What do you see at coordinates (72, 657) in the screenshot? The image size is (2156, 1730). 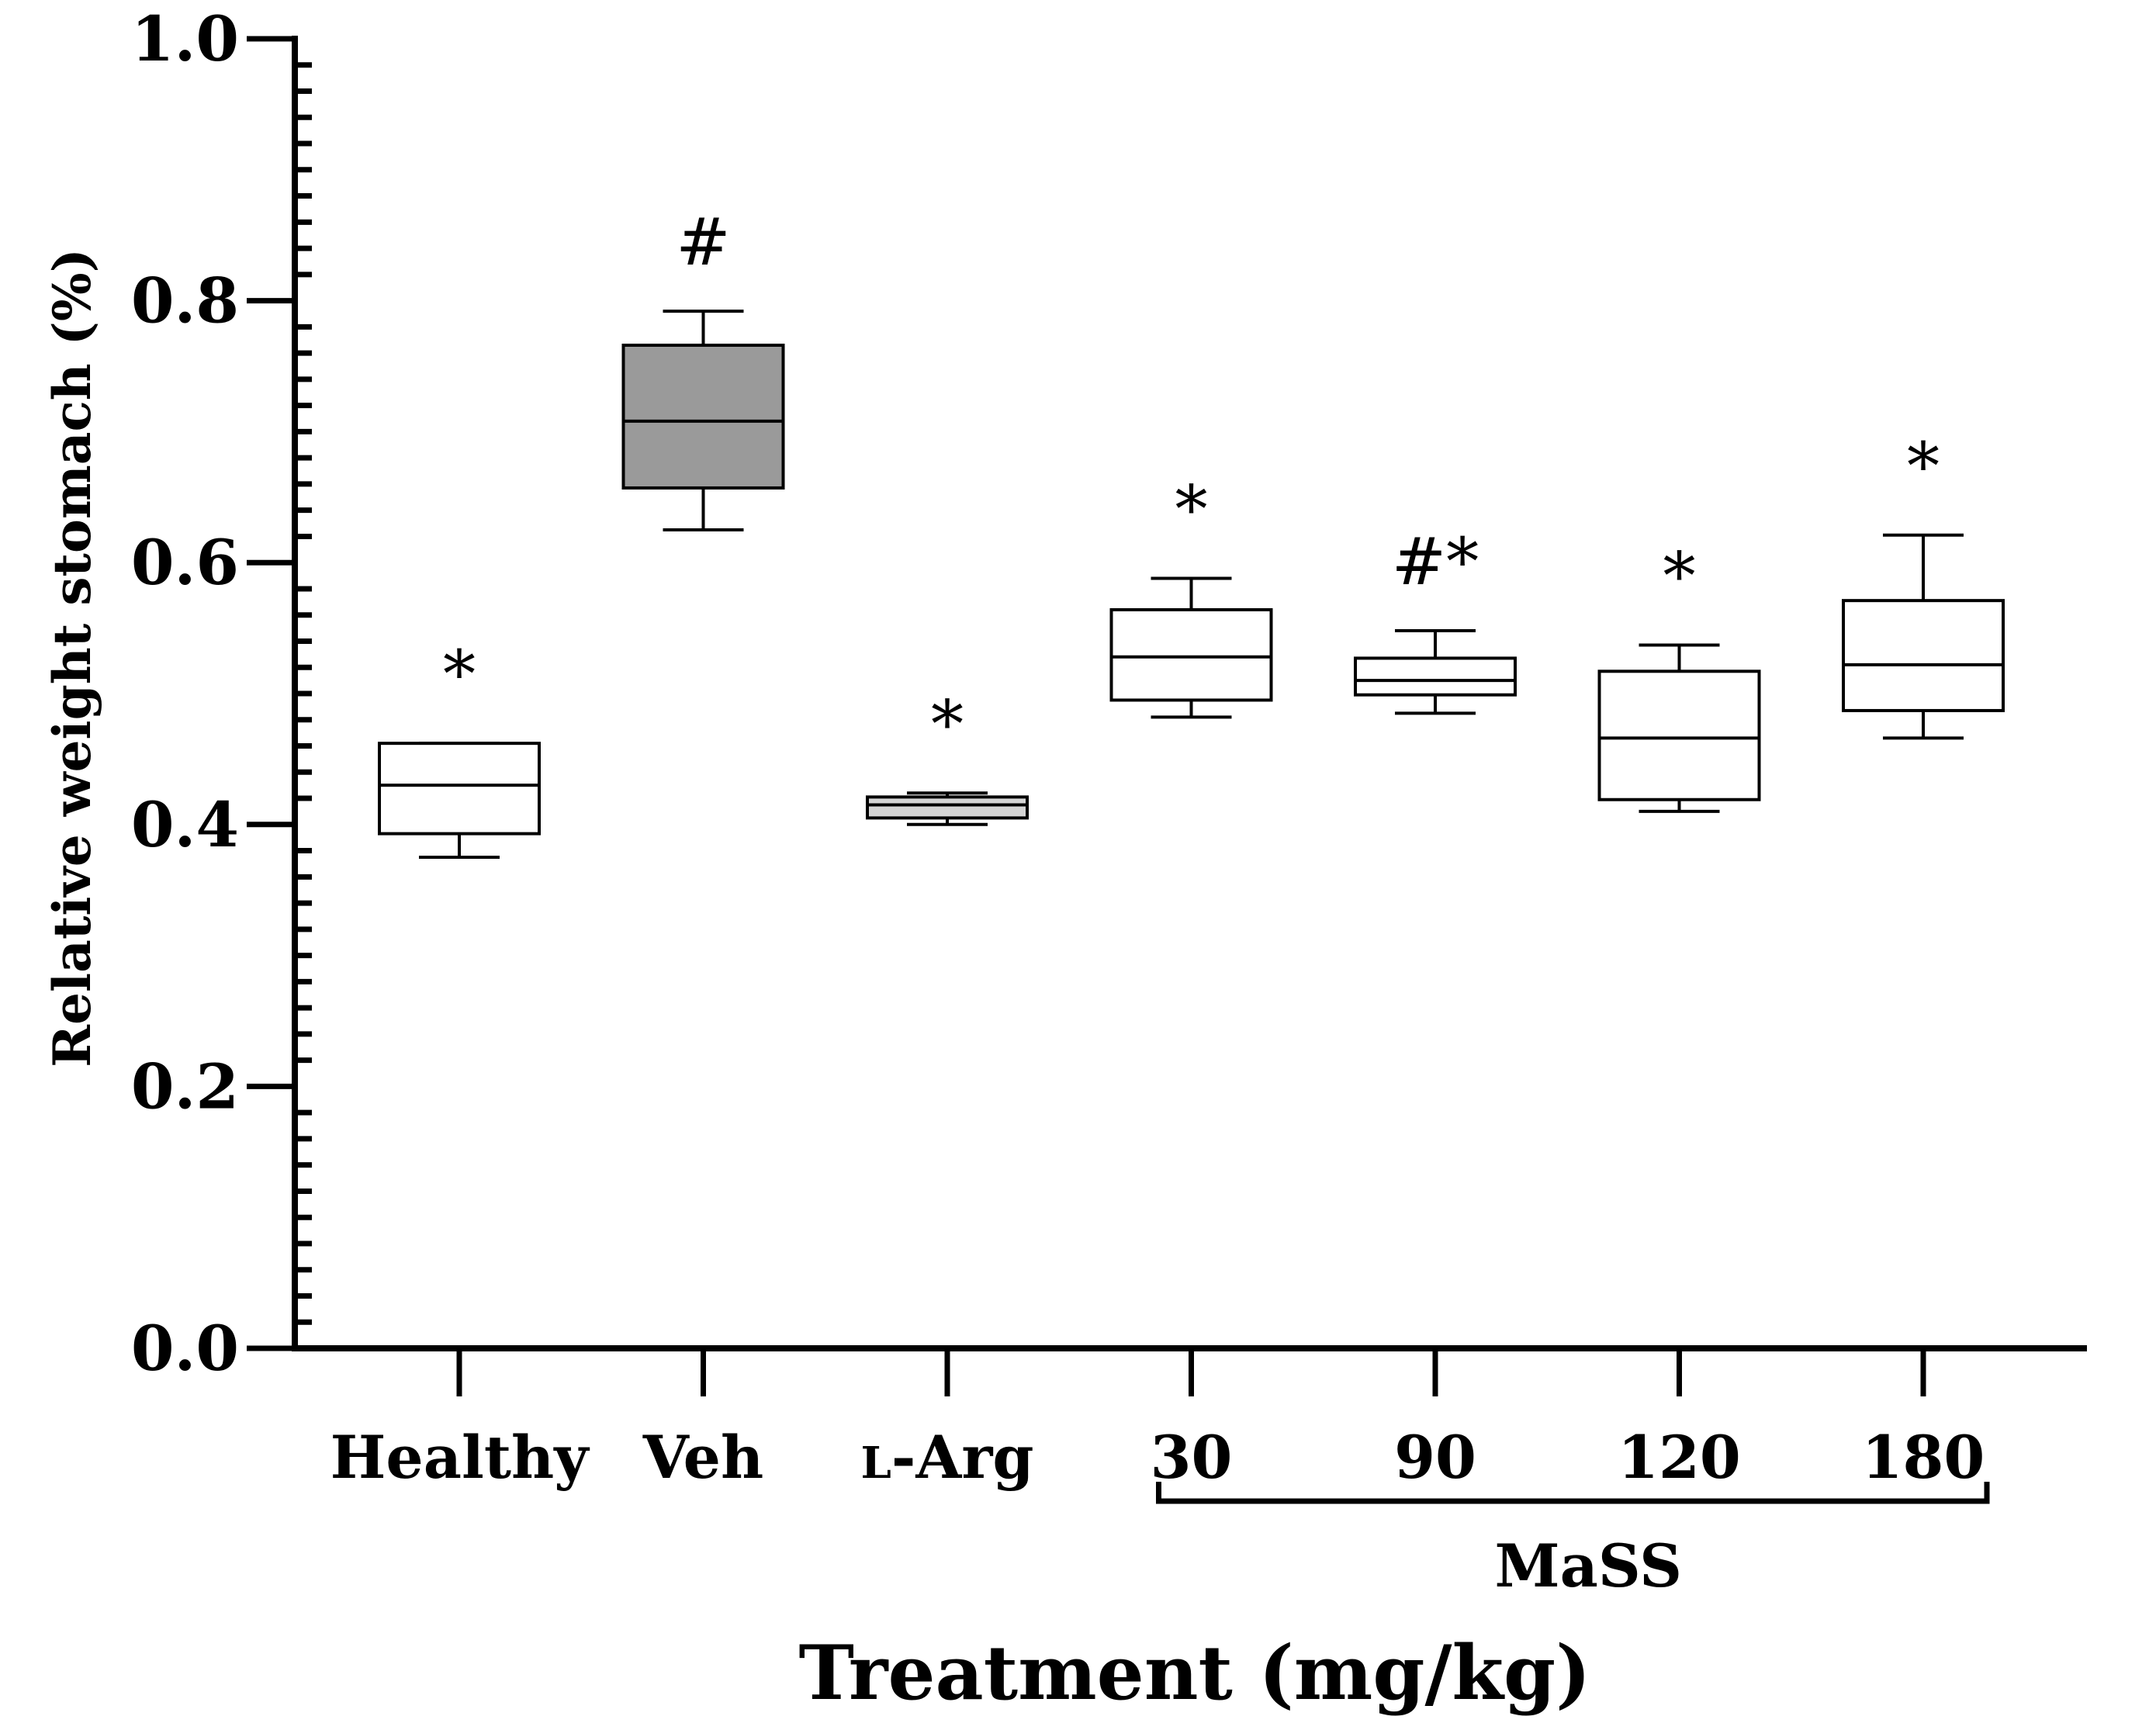 I see `y-axis-label: Relative weight stomach (%)` at bounding box center [72, 657].